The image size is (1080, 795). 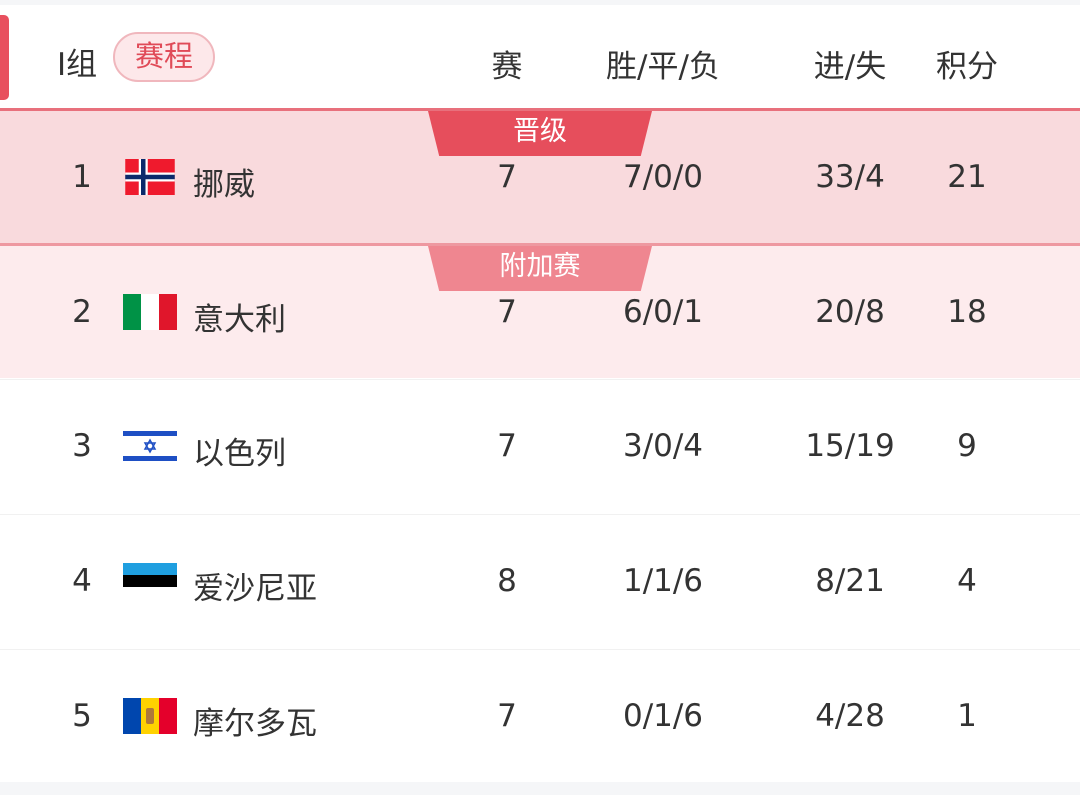 What do you see at coordinates (150, 581) in the screenshot?
I see `estonia-flag-icon` at bounding box center [150, 581].